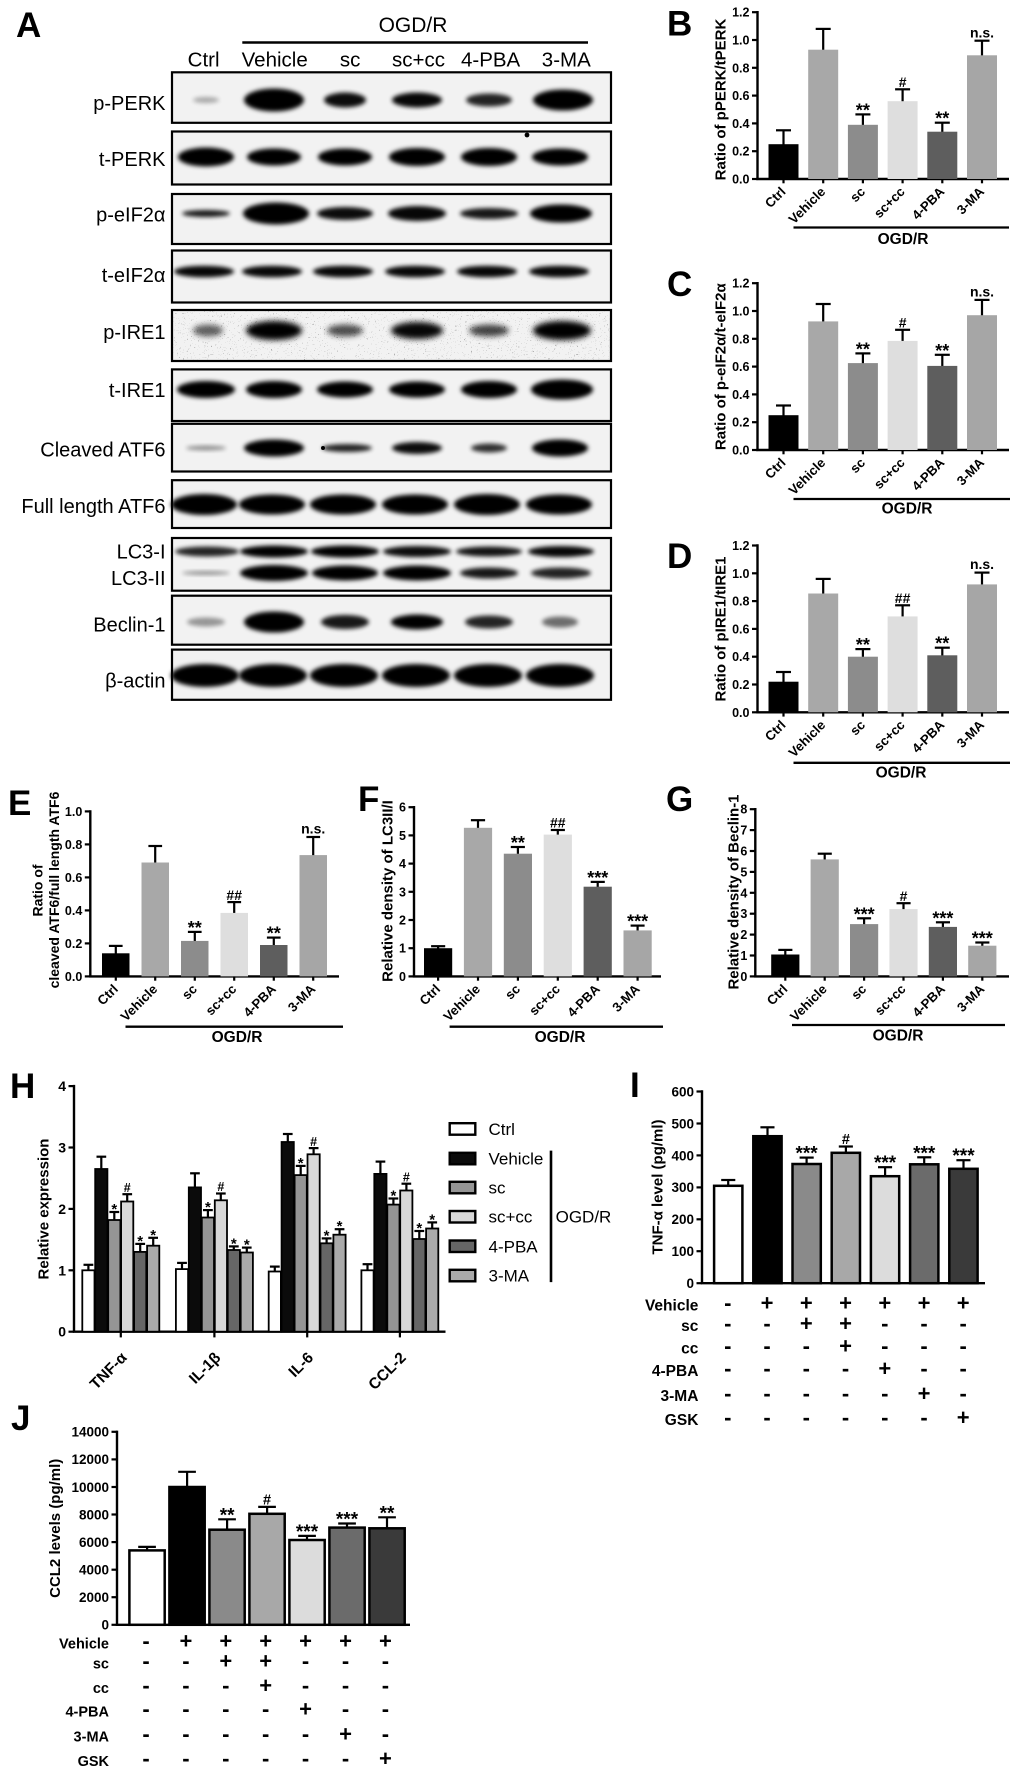 This screenshot has height=1779, width=1020. I want to click on svg-text: 100, so click(682, 1251).